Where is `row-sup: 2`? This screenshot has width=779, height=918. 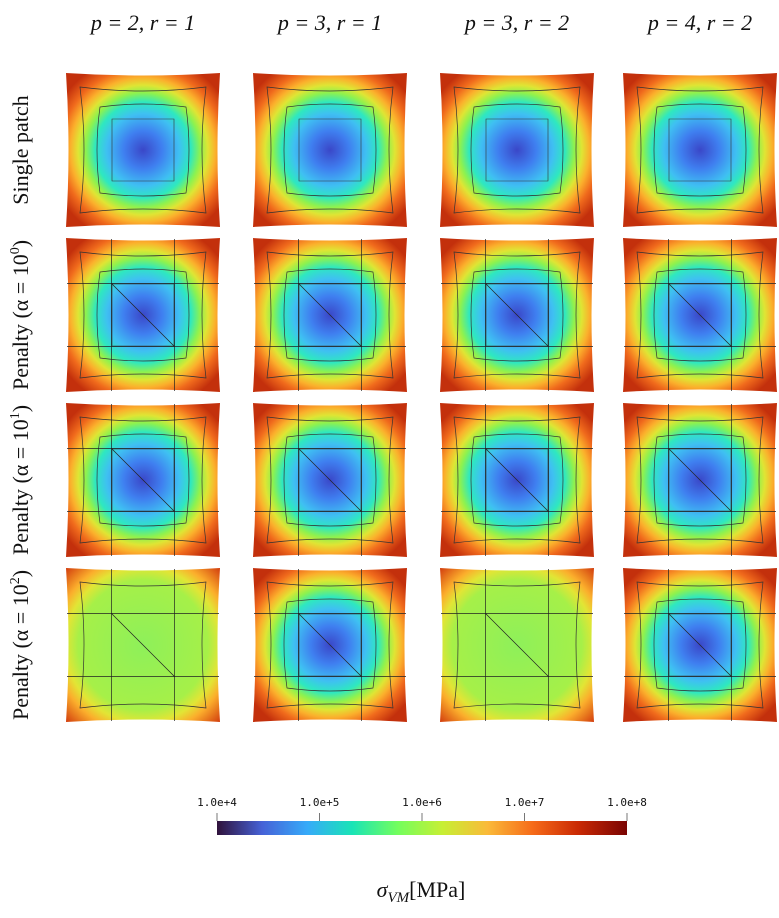
row-sup: 2 is located at coordinates (15, 580).